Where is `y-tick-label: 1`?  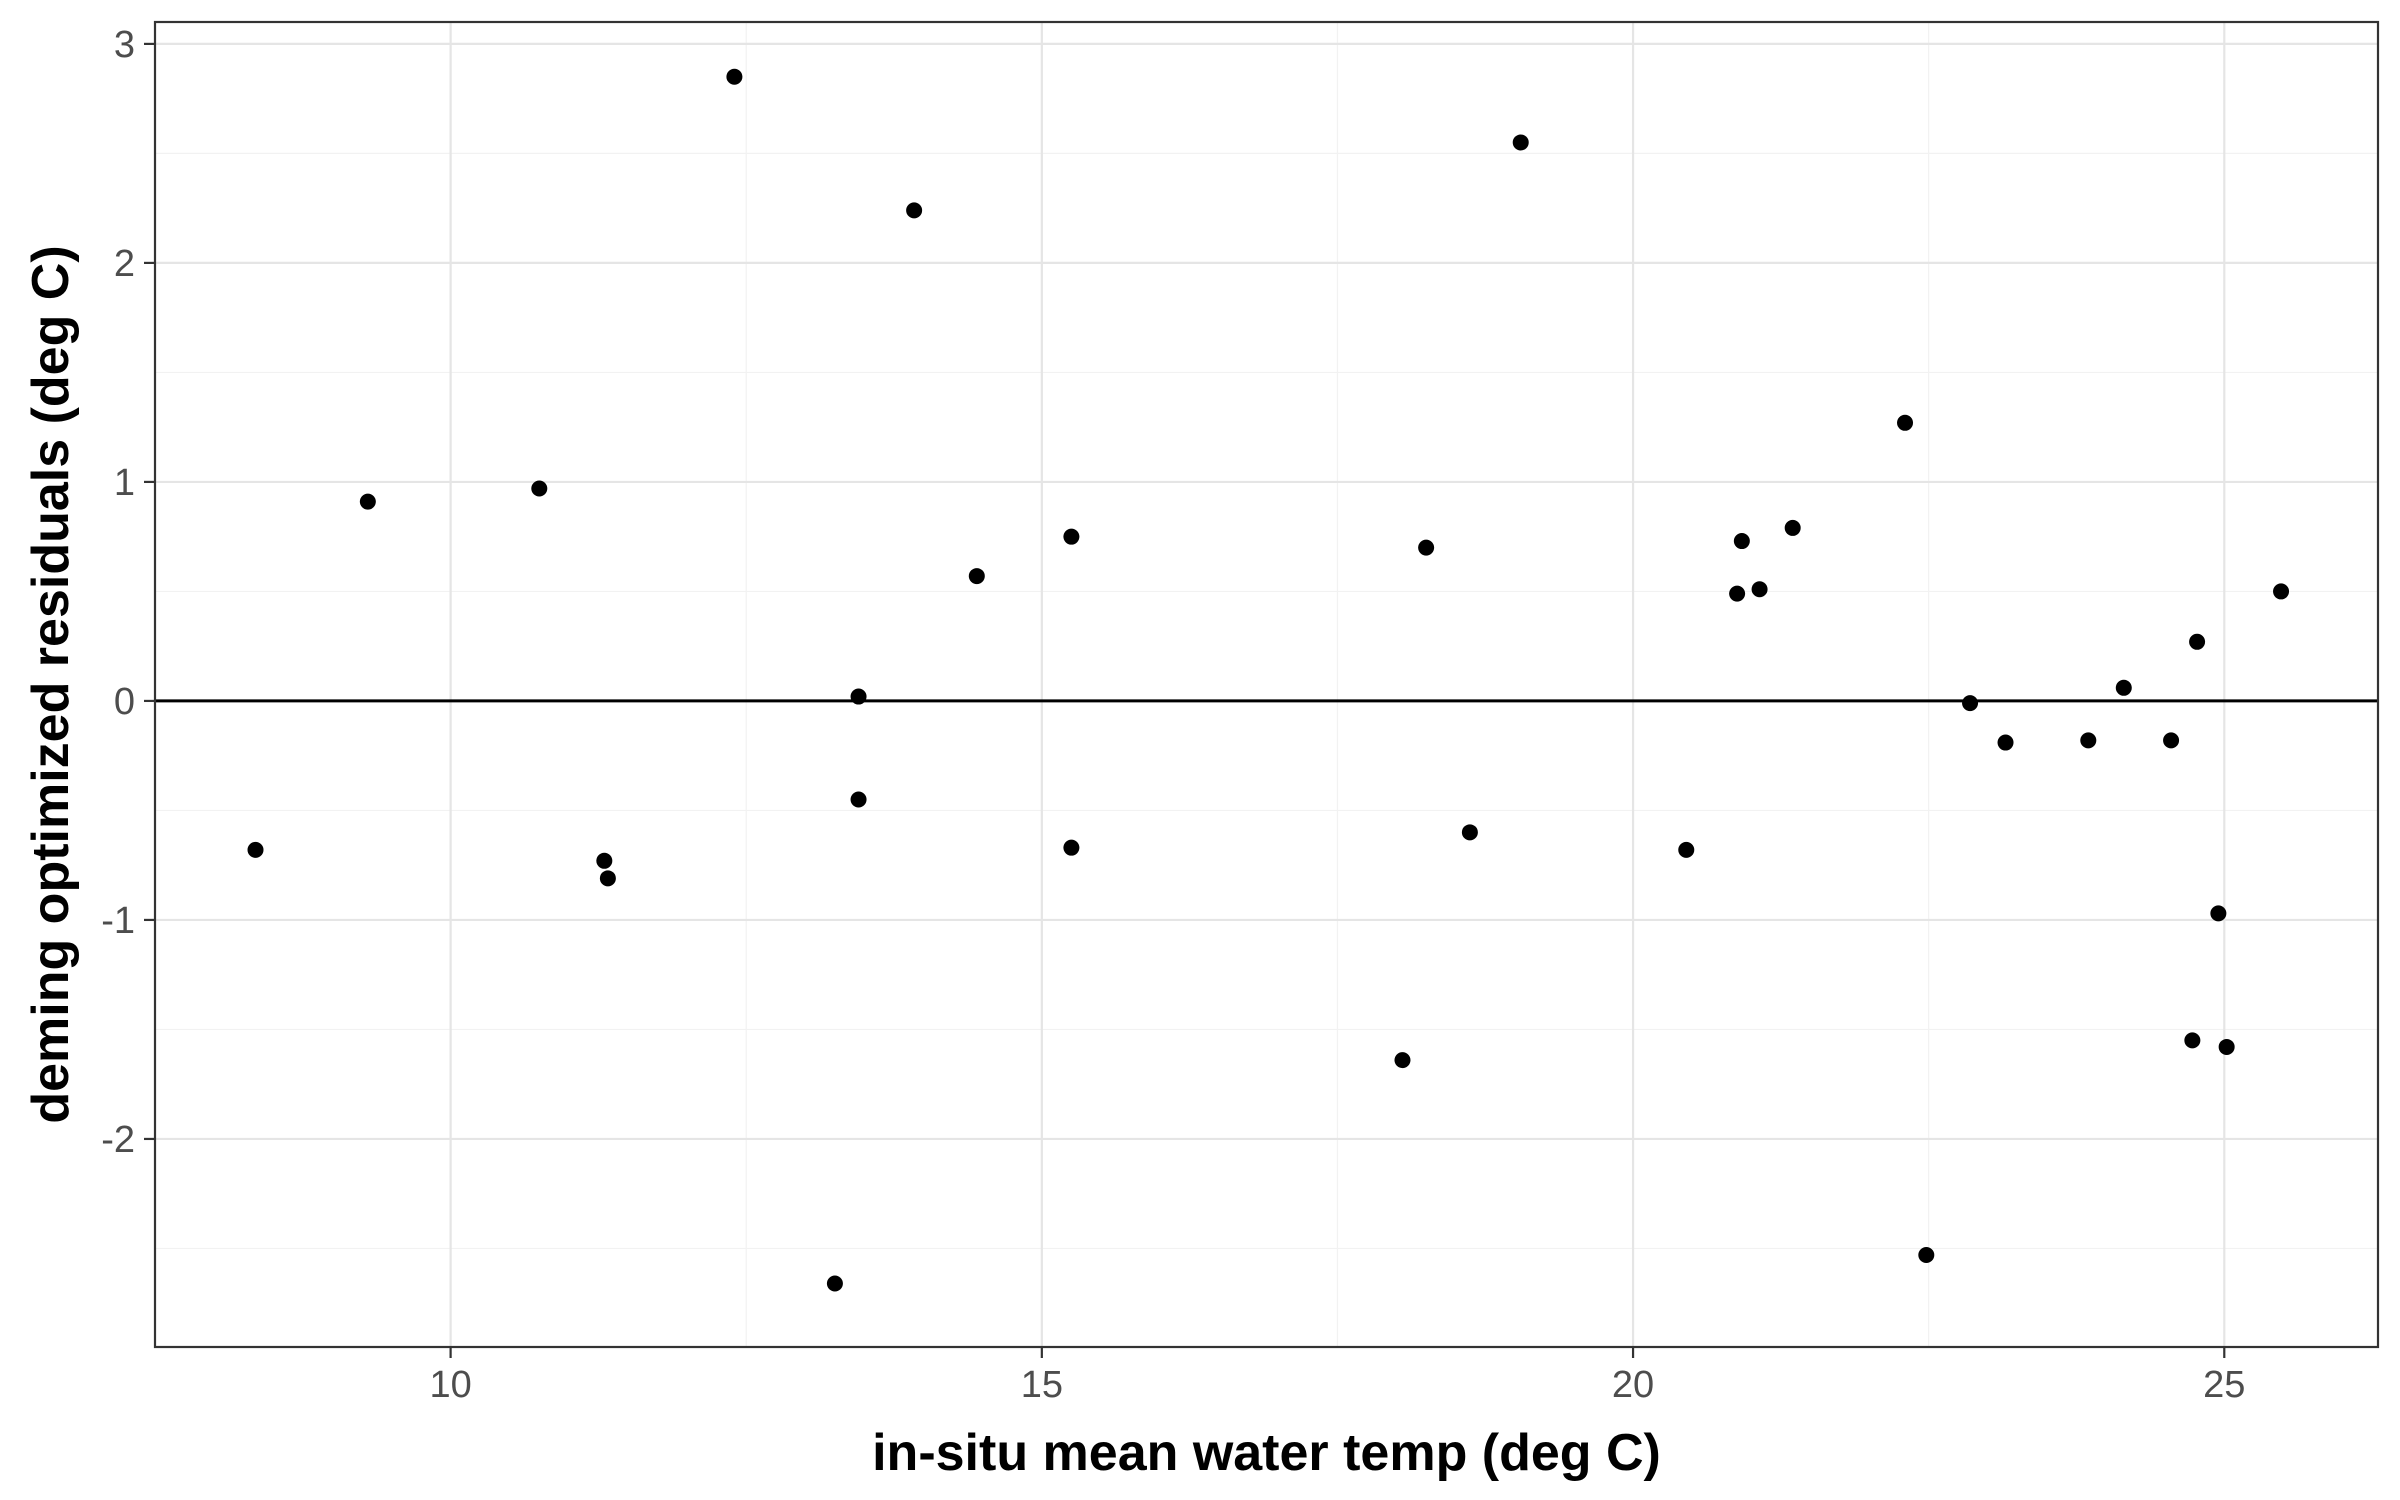
y-tick-label: 1 is located at coordinates (124, 483).